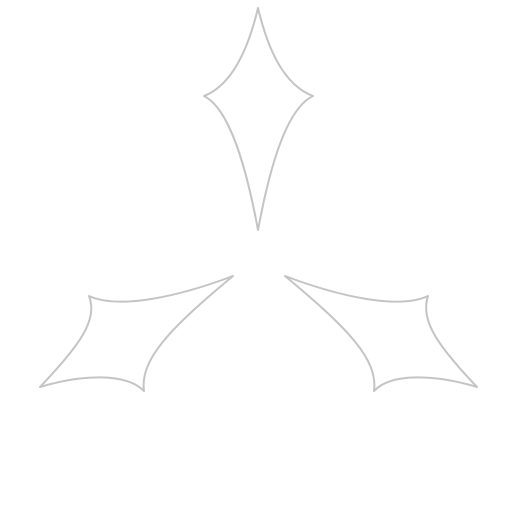 The width and height of the screenshot is (516, 516). What do you see at coordinates (136, 333) in the screenshot?
I see `bottom-left-star-shape` at bounding box center [136, 333].